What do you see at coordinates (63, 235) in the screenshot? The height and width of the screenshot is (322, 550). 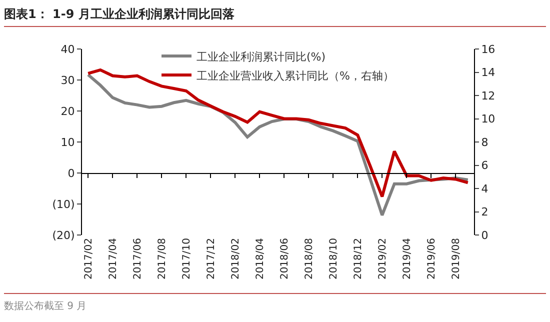 I see `y-tick-label: (20)` at bounding box center [63, 235].